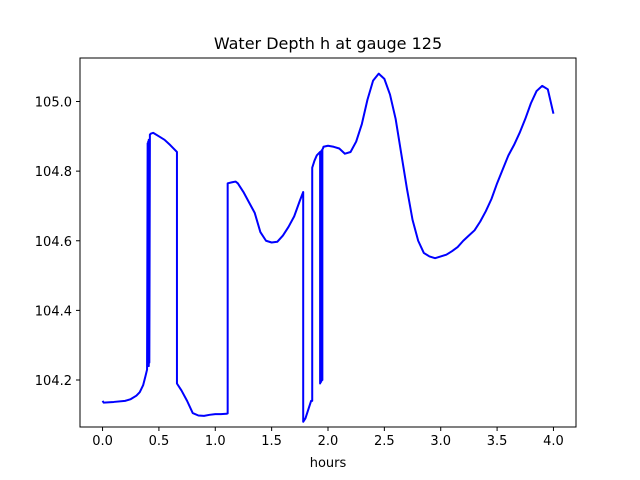  Describe the element at coordinates (384, 441) in the screenshot. I see `x-tick-label: 2.5` at that location.